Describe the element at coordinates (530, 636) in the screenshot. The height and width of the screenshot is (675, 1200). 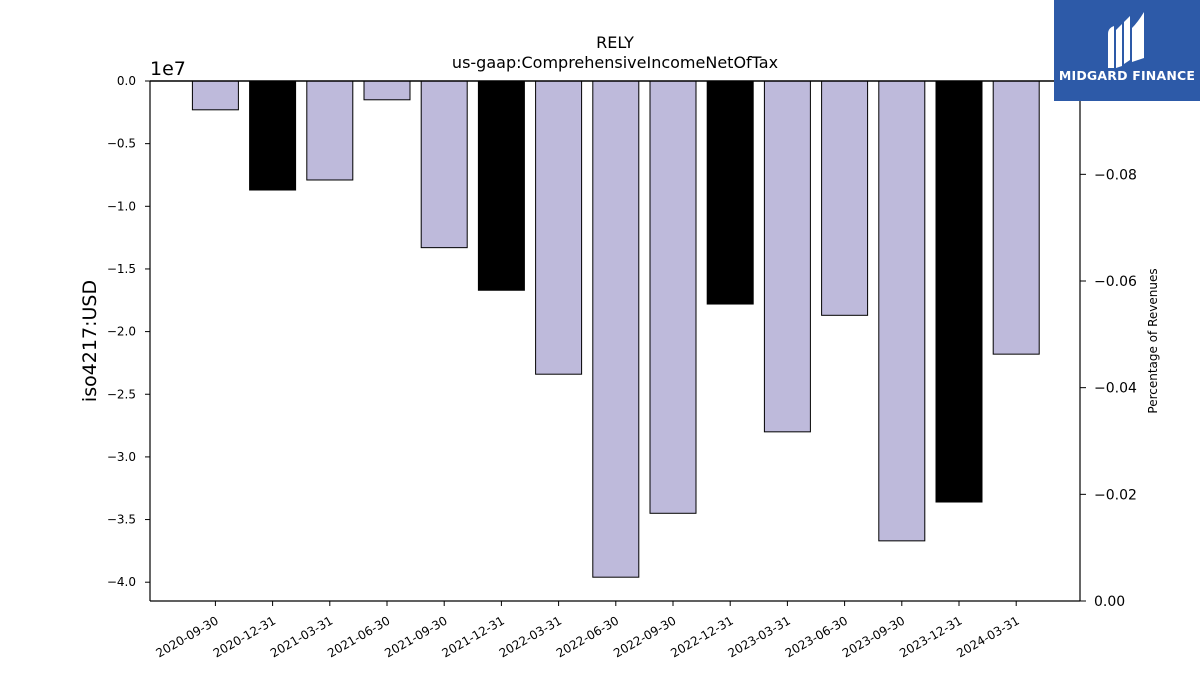
I see `x-tick-label: 2022-03-31` at that location.